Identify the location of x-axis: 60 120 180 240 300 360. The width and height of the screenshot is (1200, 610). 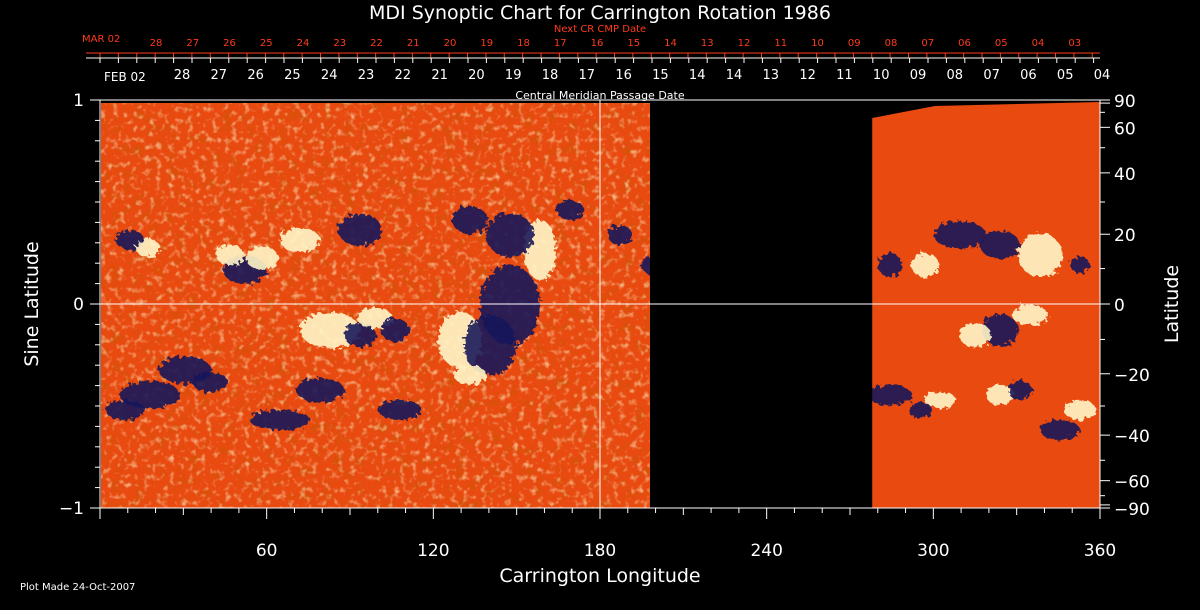
(607, 534).